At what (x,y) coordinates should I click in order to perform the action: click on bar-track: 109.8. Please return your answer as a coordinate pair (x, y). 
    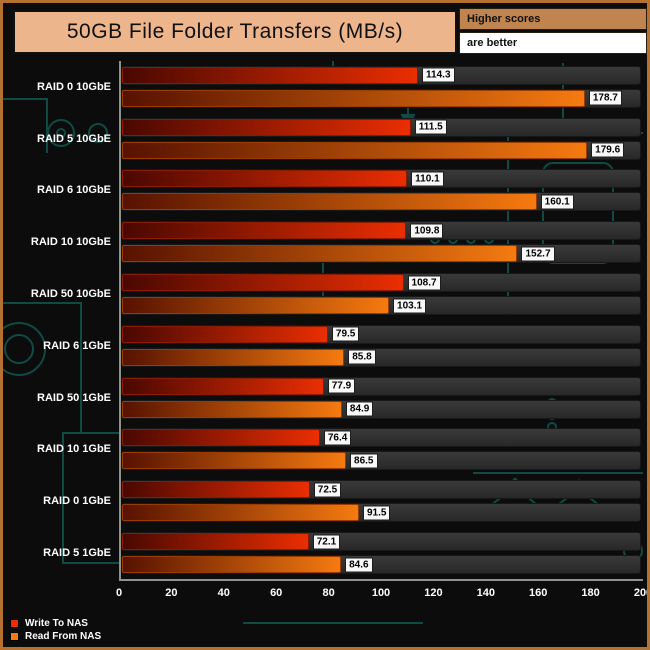
    Looking at the image, I should click on (381, 231).